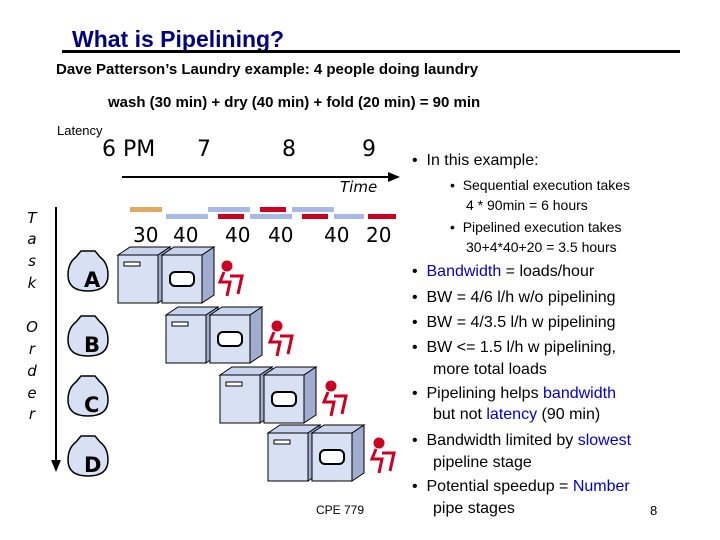 This screenshot has height=540, width=720. What do you see at coordinates (178, 39) in the screenshot?
I see `slide-title: What is Pipelining?` at bounding box center [178, 39].